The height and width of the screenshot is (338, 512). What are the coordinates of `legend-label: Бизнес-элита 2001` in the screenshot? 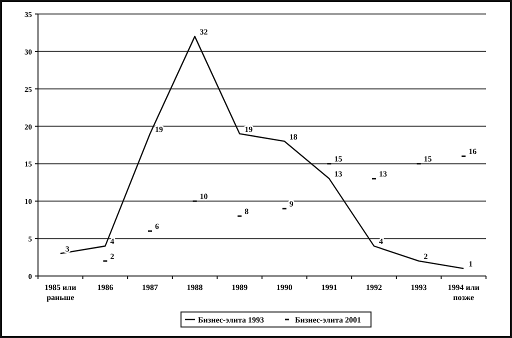 It's located at (328, 320).